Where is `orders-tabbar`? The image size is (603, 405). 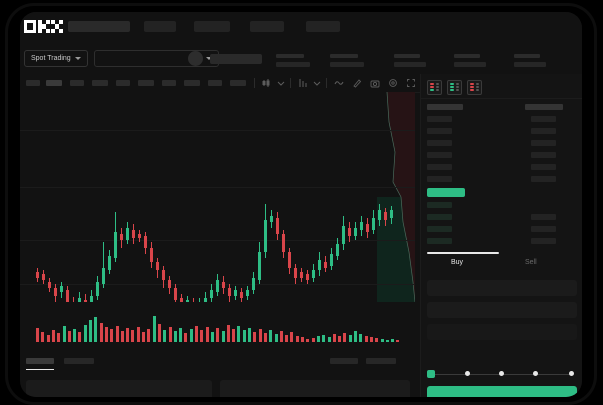 orders-tabbar is located at coordinates (217, 363).